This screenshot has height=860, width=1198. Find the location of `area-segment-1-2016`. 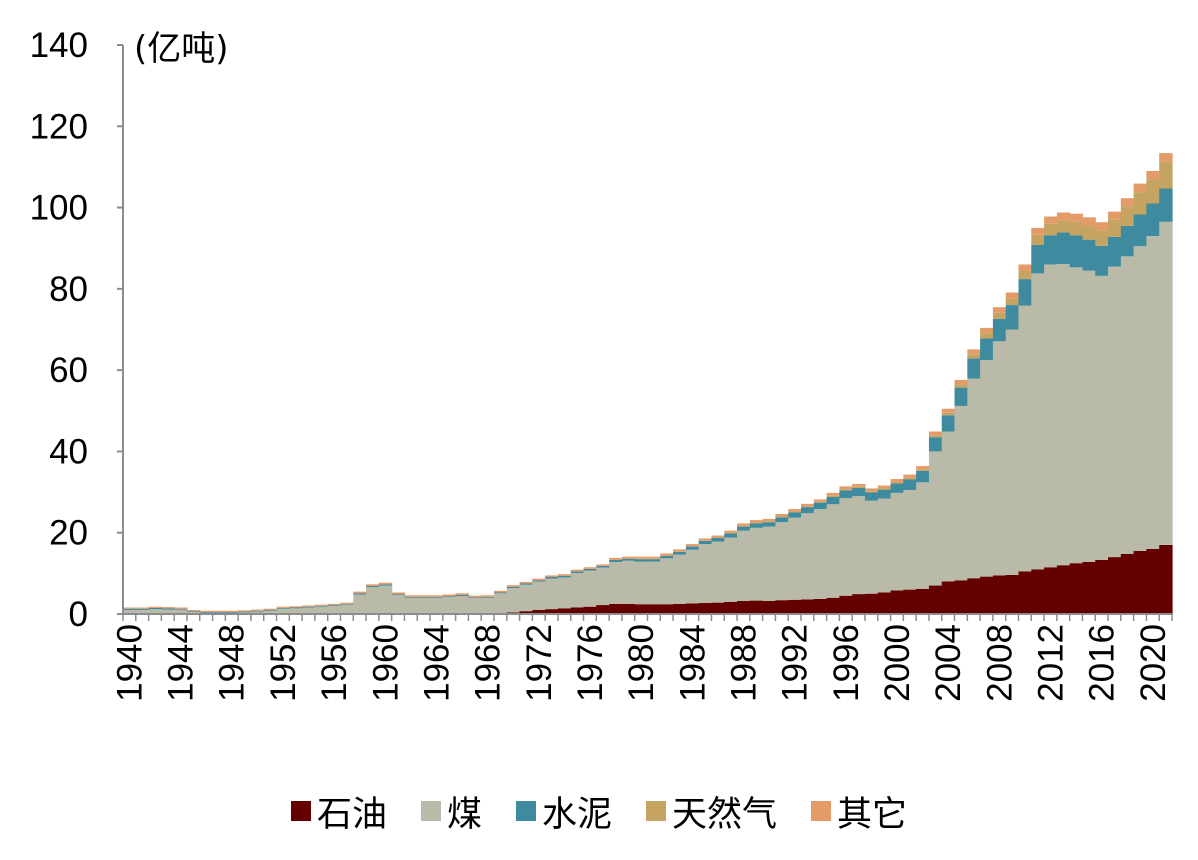

area-segment-1-2016 is located at coordinates (1102, 417).